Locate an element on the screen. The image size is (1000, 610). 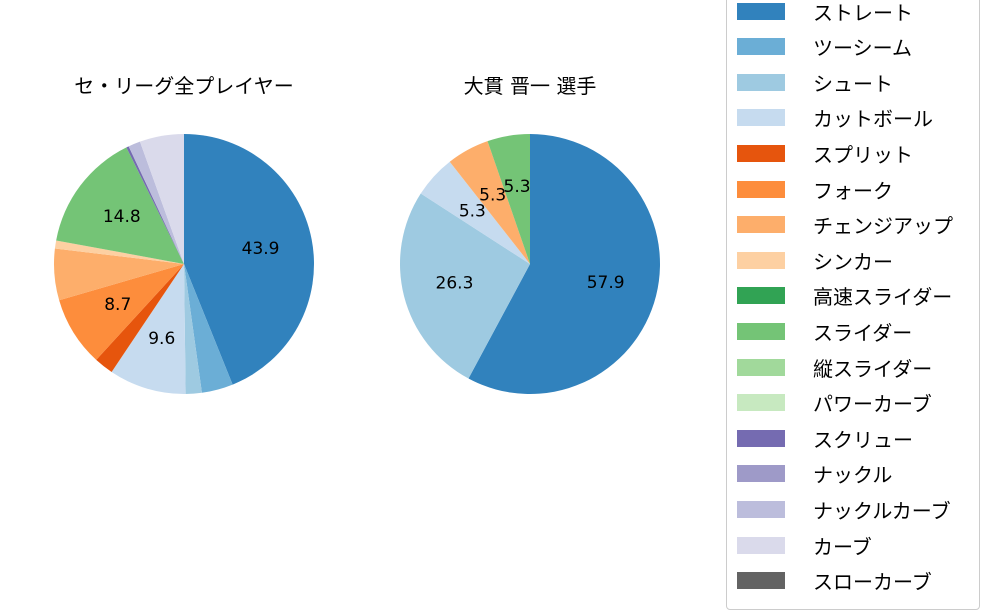
player-pie-chart: 57.926.35.35.35.3 is located at coordinates (529, 264).